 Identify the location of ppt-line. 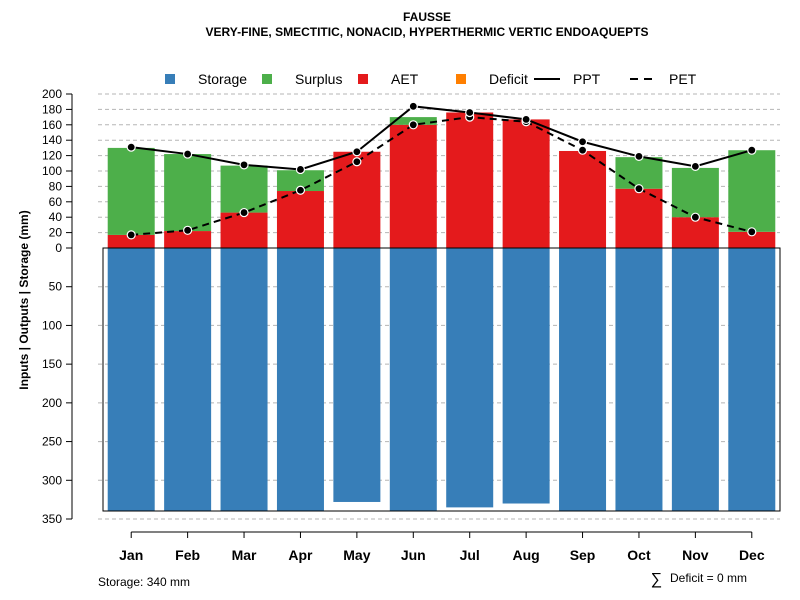
(442, 138).